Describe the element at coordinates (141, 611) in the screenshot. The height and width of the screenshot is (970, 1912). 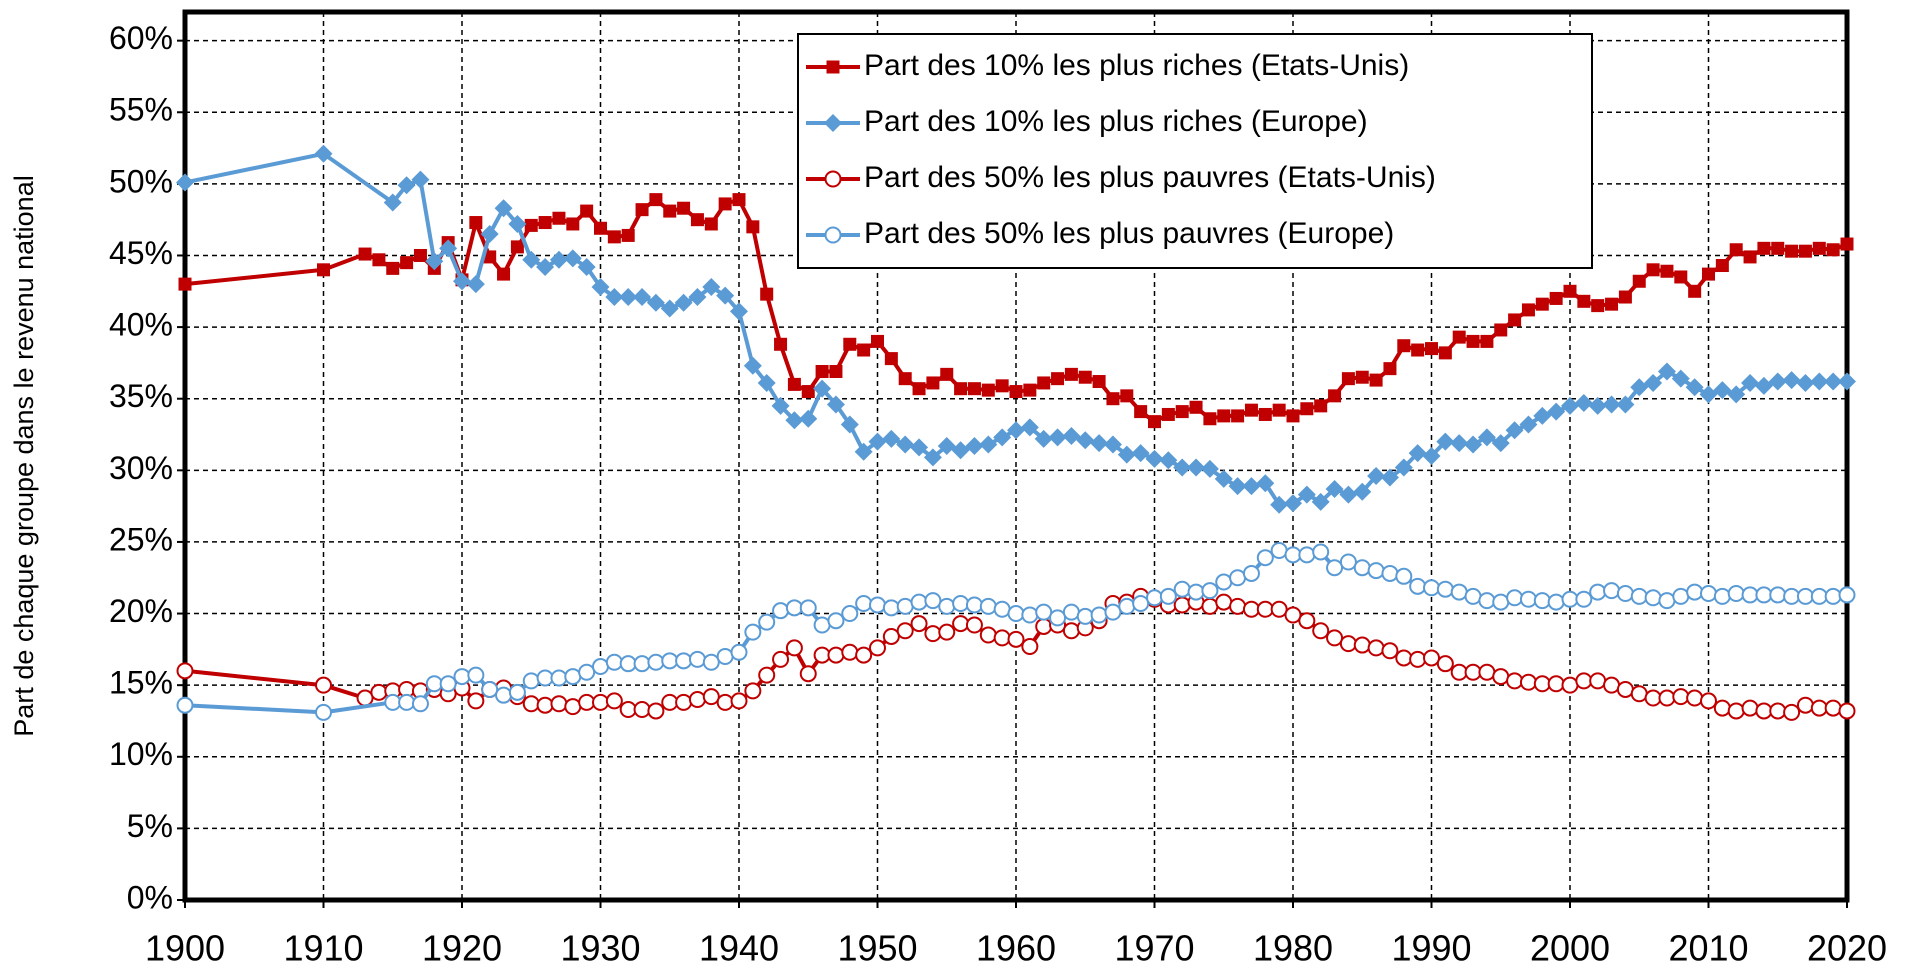
I see `y-tick-label: 20%` at that location.